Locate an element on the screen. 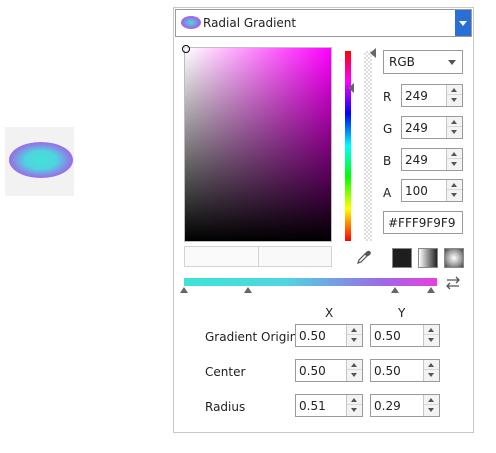 The height and width of the screenshot is (453, 496). reverse-stops-icon is located at coordinates (453, 283).